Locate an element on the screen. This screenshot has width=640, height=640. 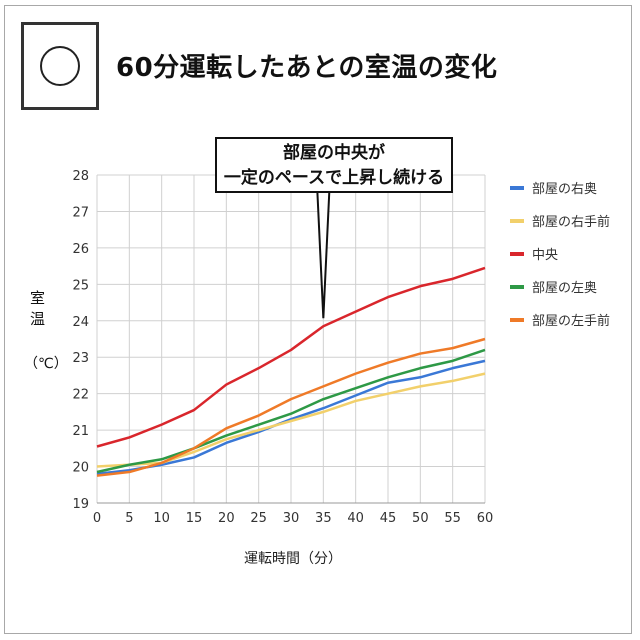
y-axis-unit: （℃） is located at coordinates (46, 364).